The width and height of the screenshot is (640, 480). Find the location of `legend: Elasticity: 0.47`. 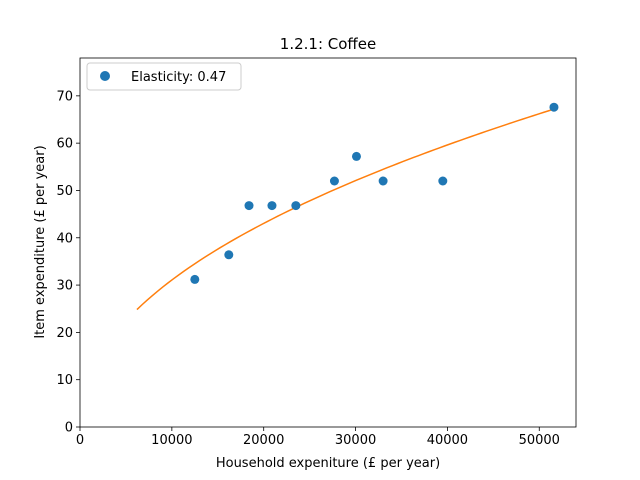

legend: Elasticity: 0.47 is located at coordinates (164, 76).